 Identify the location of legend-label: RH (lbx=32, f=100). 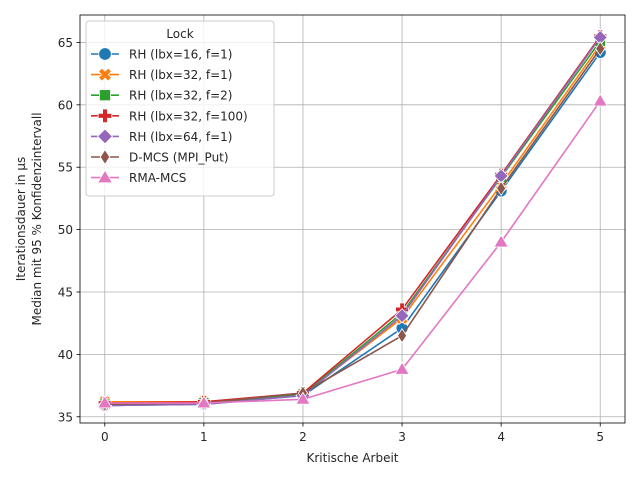
(188, 116).